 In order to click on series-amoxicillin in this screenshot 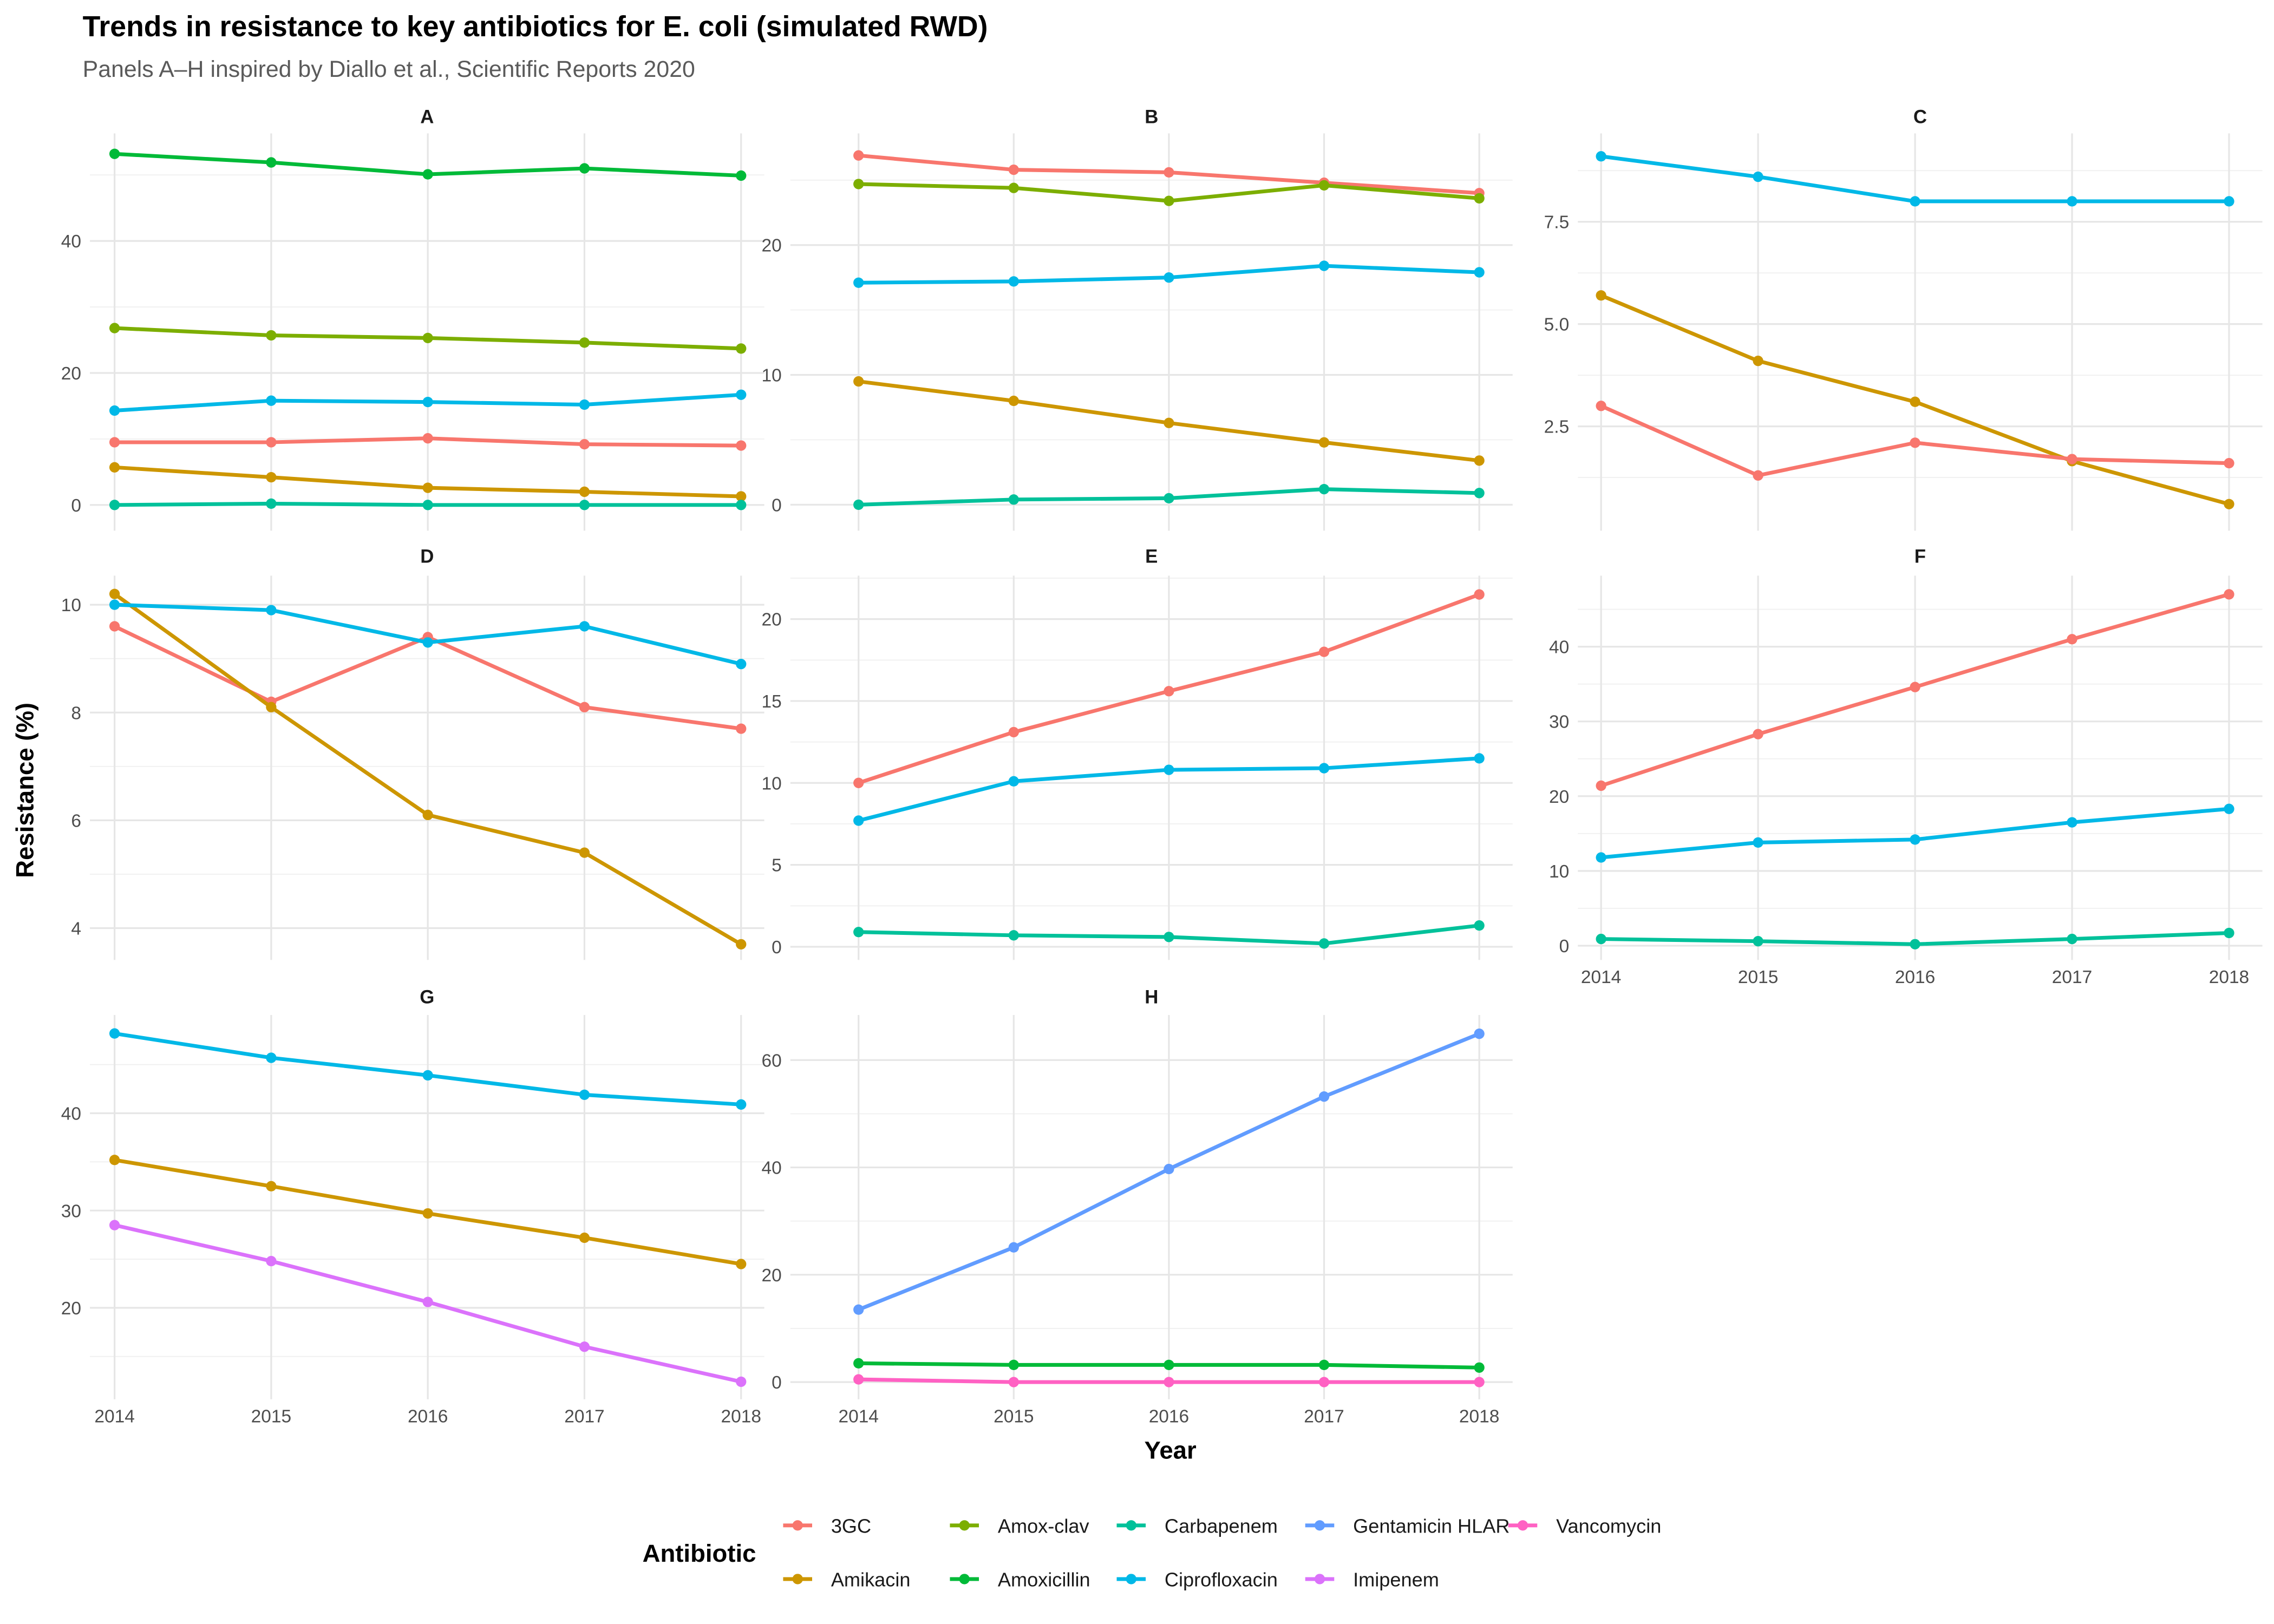, I will do `click(1169, 1365)`.